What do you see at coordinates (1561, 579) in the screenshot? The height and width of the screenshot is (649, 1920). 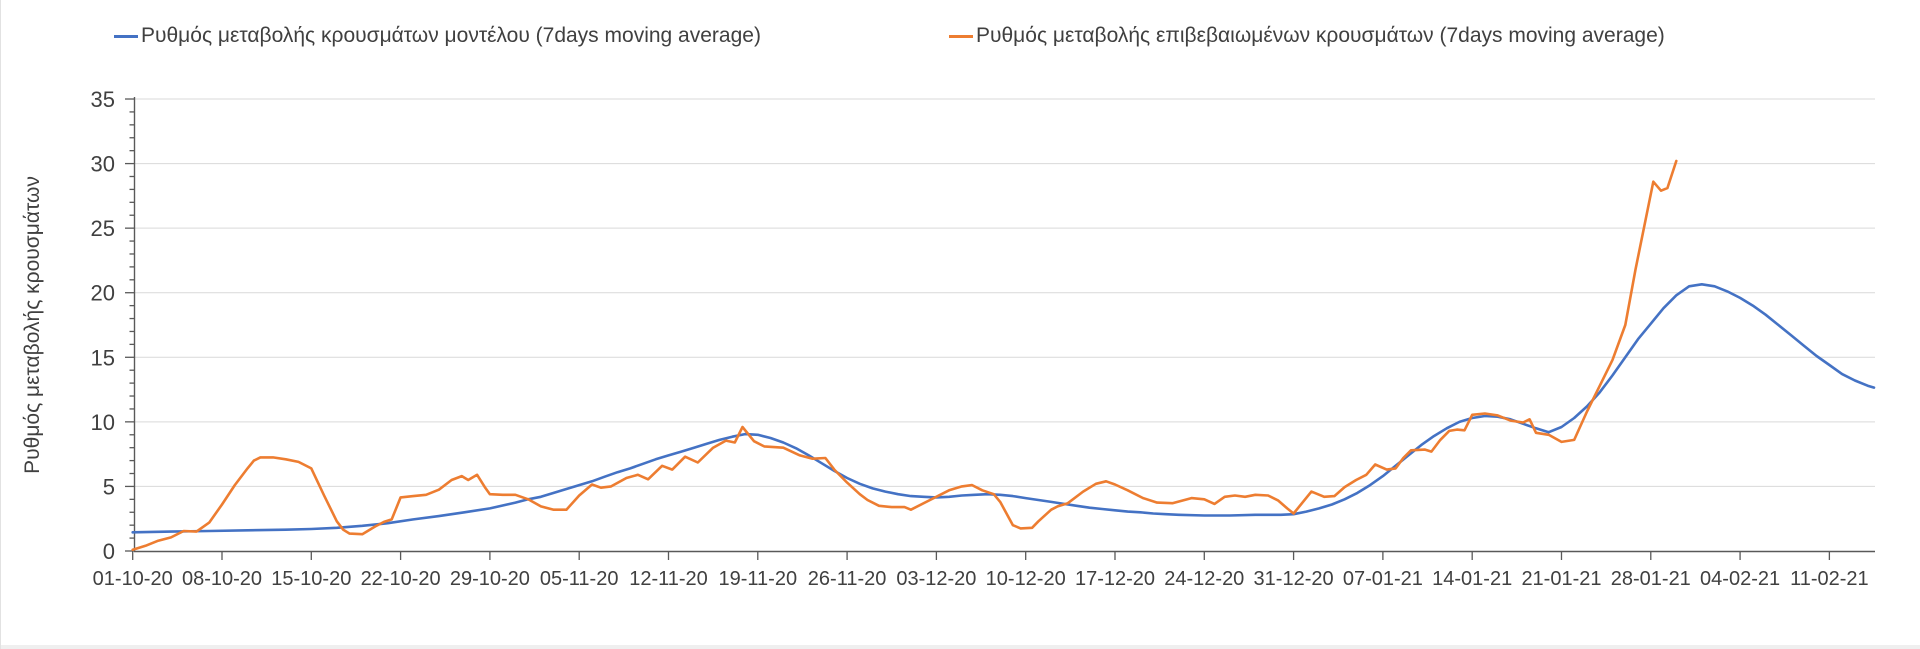 I see `x-tick-label: 21-01-21` at bounding box center [1561, 579].